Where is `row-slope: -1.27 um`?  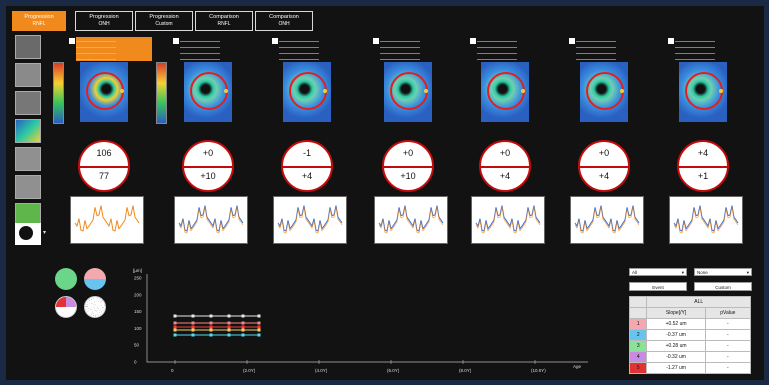
row-slope: -1.27 um is located at coordinates (676, 368).